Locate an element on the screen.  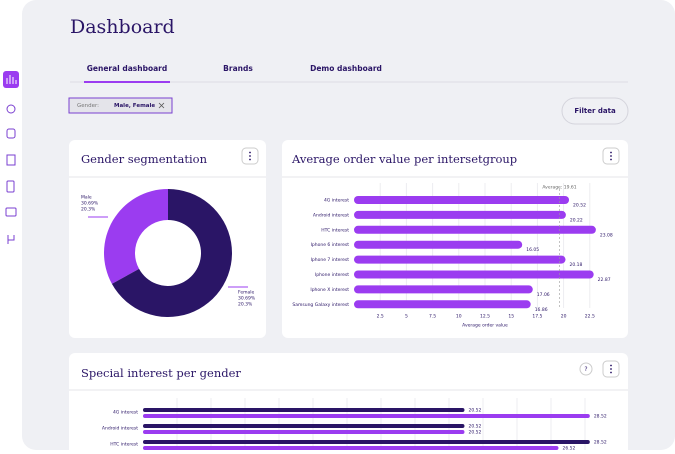
sidebar is located at coordinates (11, 157).